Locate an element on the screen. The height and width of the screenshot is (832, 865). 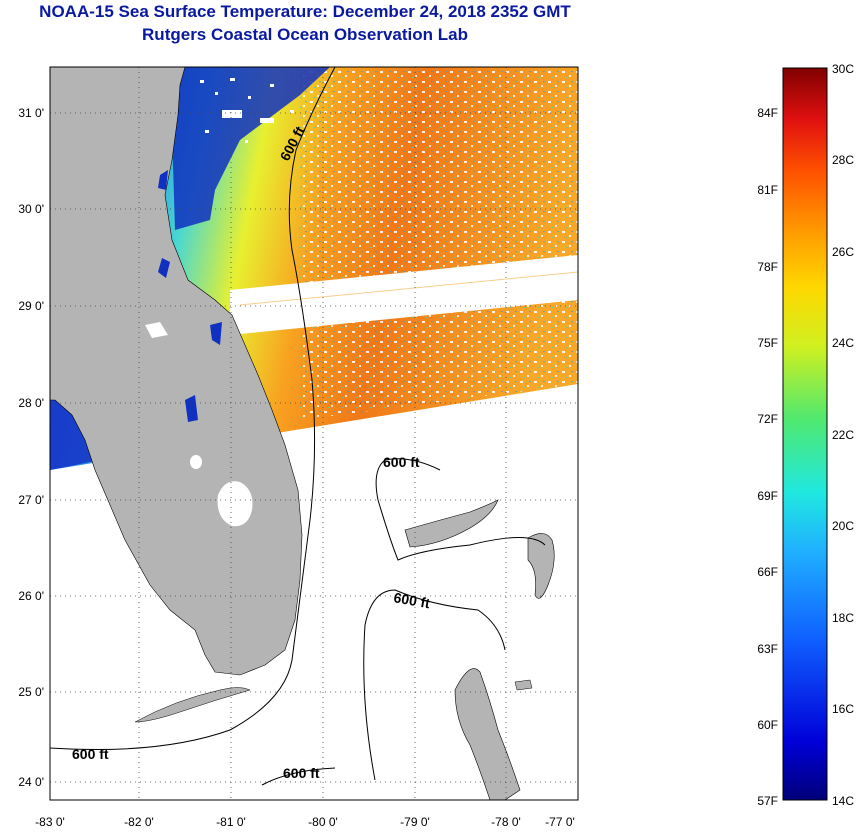
fahrenheit-label: 57F is located at coordinates (767, 801).